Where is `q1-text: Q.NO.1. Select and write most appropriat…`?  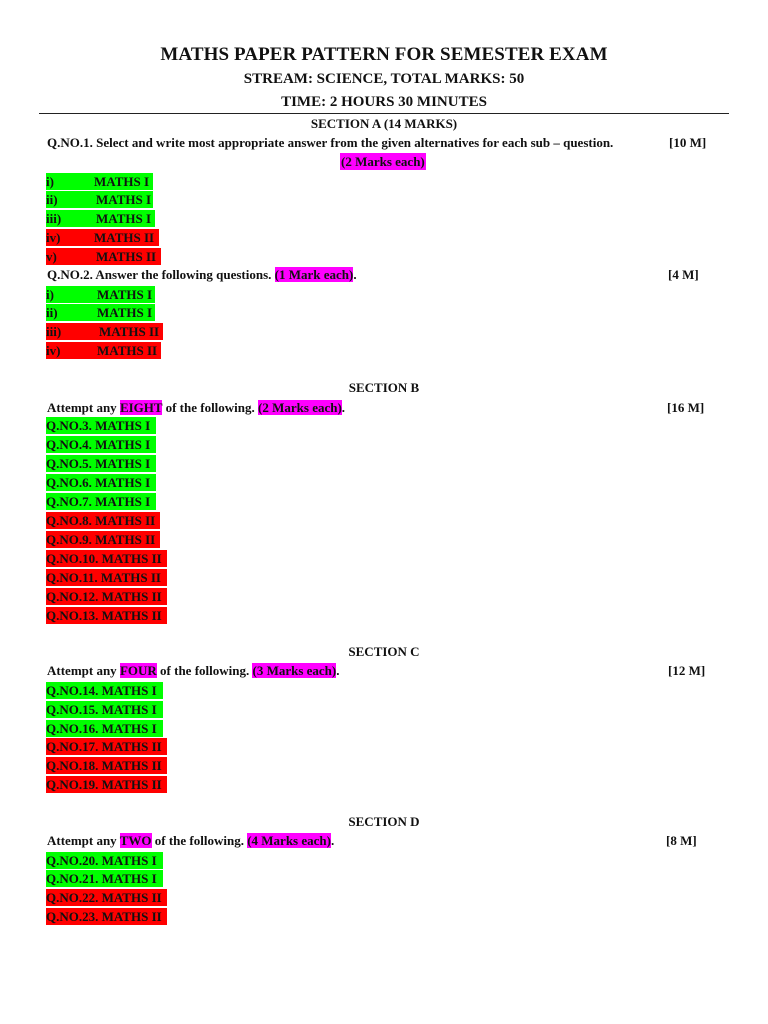
q1-text: Q.NO.1. Select and write most appropriat… is located at coordinates (330, 142).